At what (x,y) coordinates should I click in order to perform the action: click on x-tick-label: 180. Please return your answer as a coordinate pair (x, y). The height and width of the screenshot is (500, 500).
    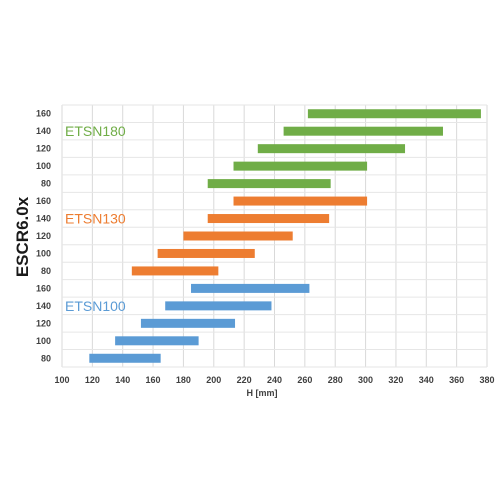
    Looking at the image, I should click on (183, 380).